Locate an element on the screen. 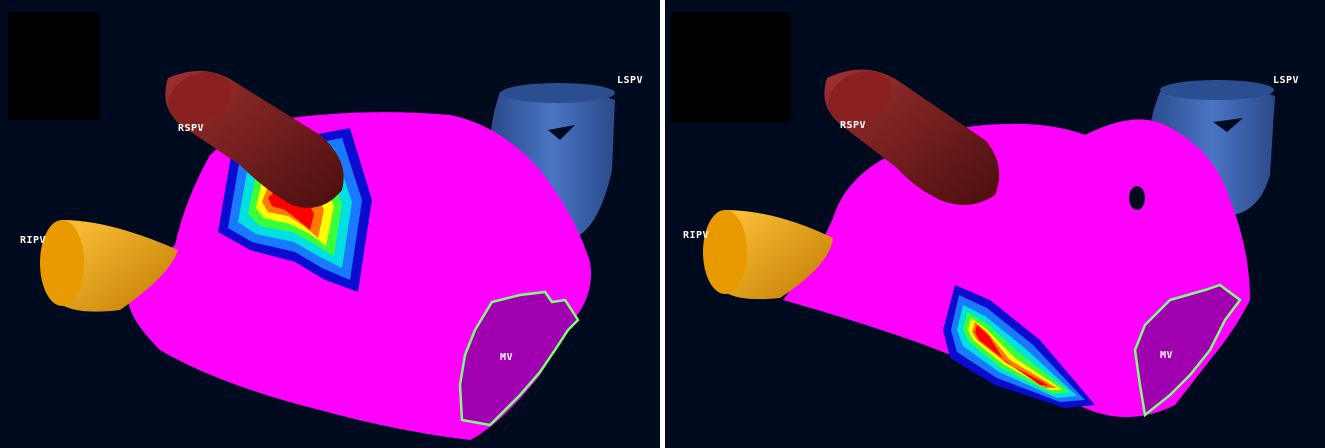 This screenshot has width=1325, height=448. chamber-hole is located at coordinates (1137, 198).